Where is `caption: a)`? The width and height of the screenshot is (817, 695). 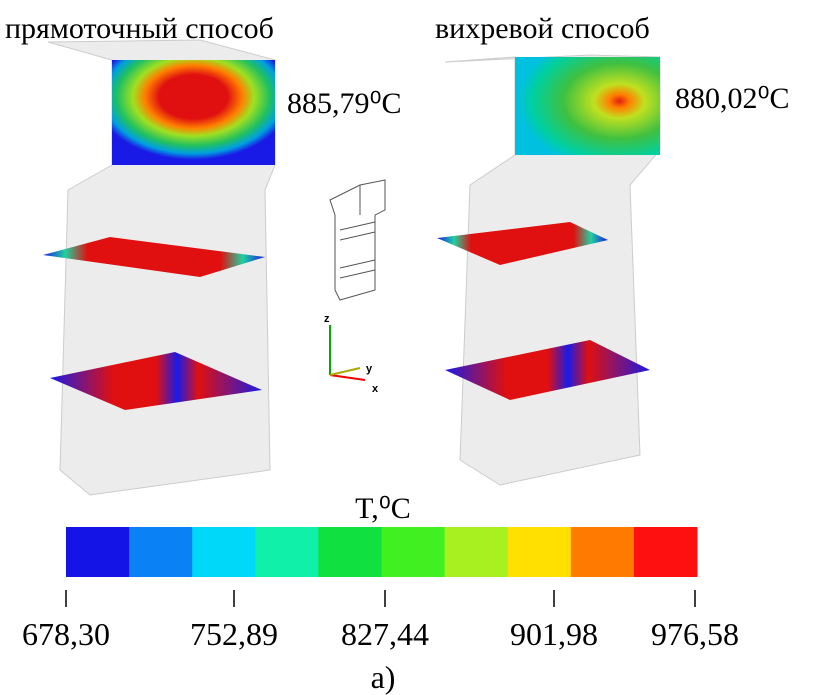
caption: a) is located at coordinates (383, 677).